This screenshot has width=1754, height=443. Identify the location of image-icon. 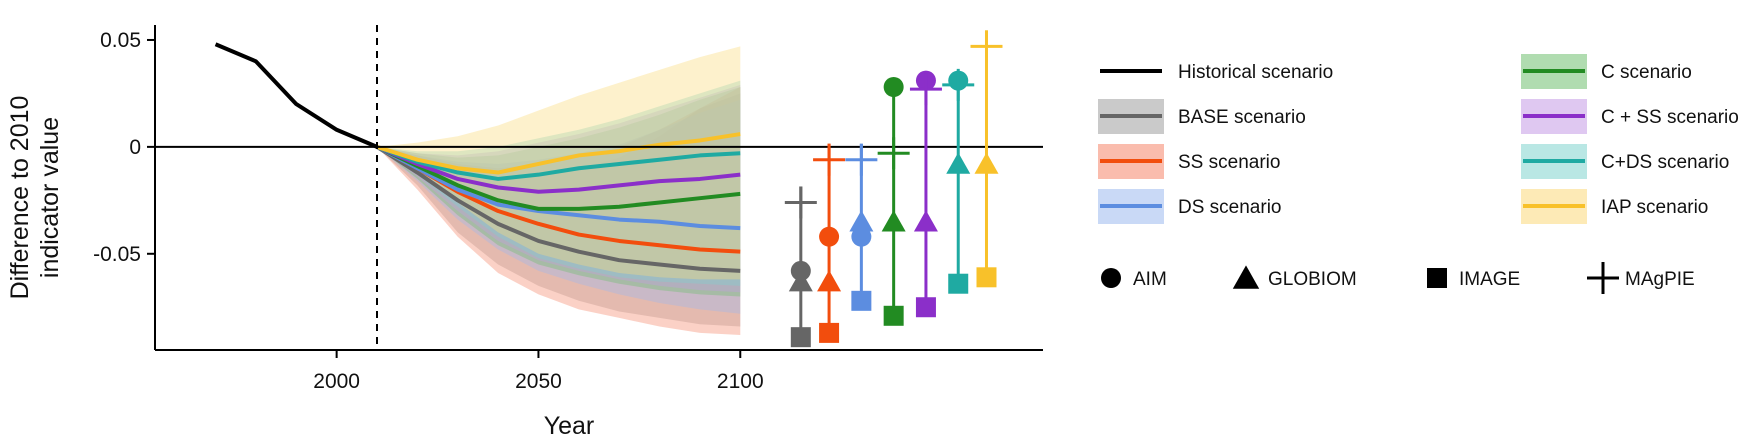
(1437, 278).